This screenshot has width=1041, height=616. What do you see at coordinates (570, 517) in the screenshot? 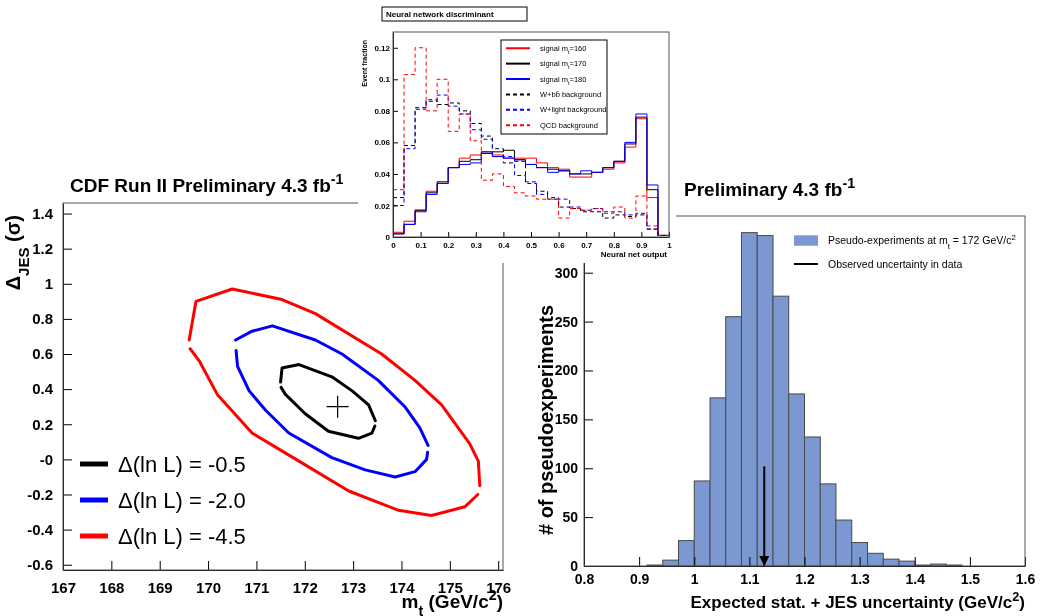
I see `y-tick-label: 50` at bounding box center [570, 517].